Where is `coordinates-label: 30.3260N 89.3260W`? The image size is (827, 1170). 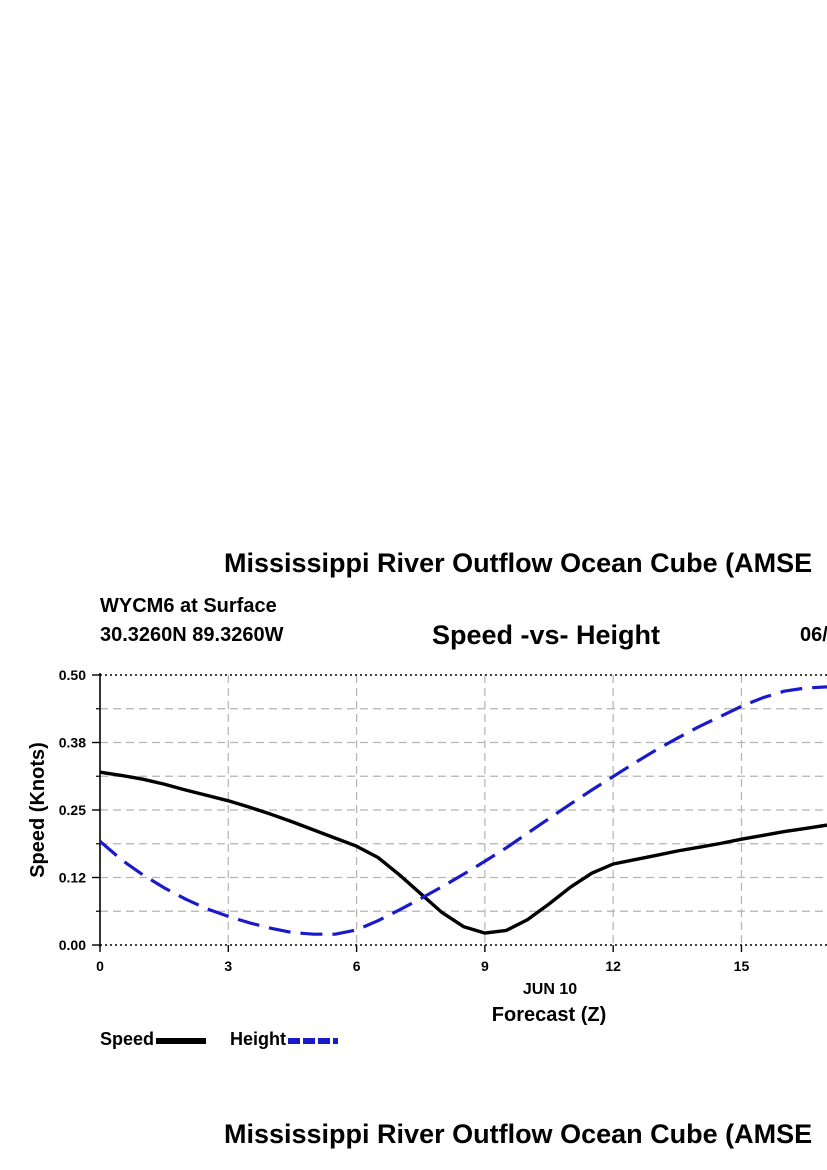 coordinates-label: 30.3260N 89.3260W is located at coordinates (192, 635).